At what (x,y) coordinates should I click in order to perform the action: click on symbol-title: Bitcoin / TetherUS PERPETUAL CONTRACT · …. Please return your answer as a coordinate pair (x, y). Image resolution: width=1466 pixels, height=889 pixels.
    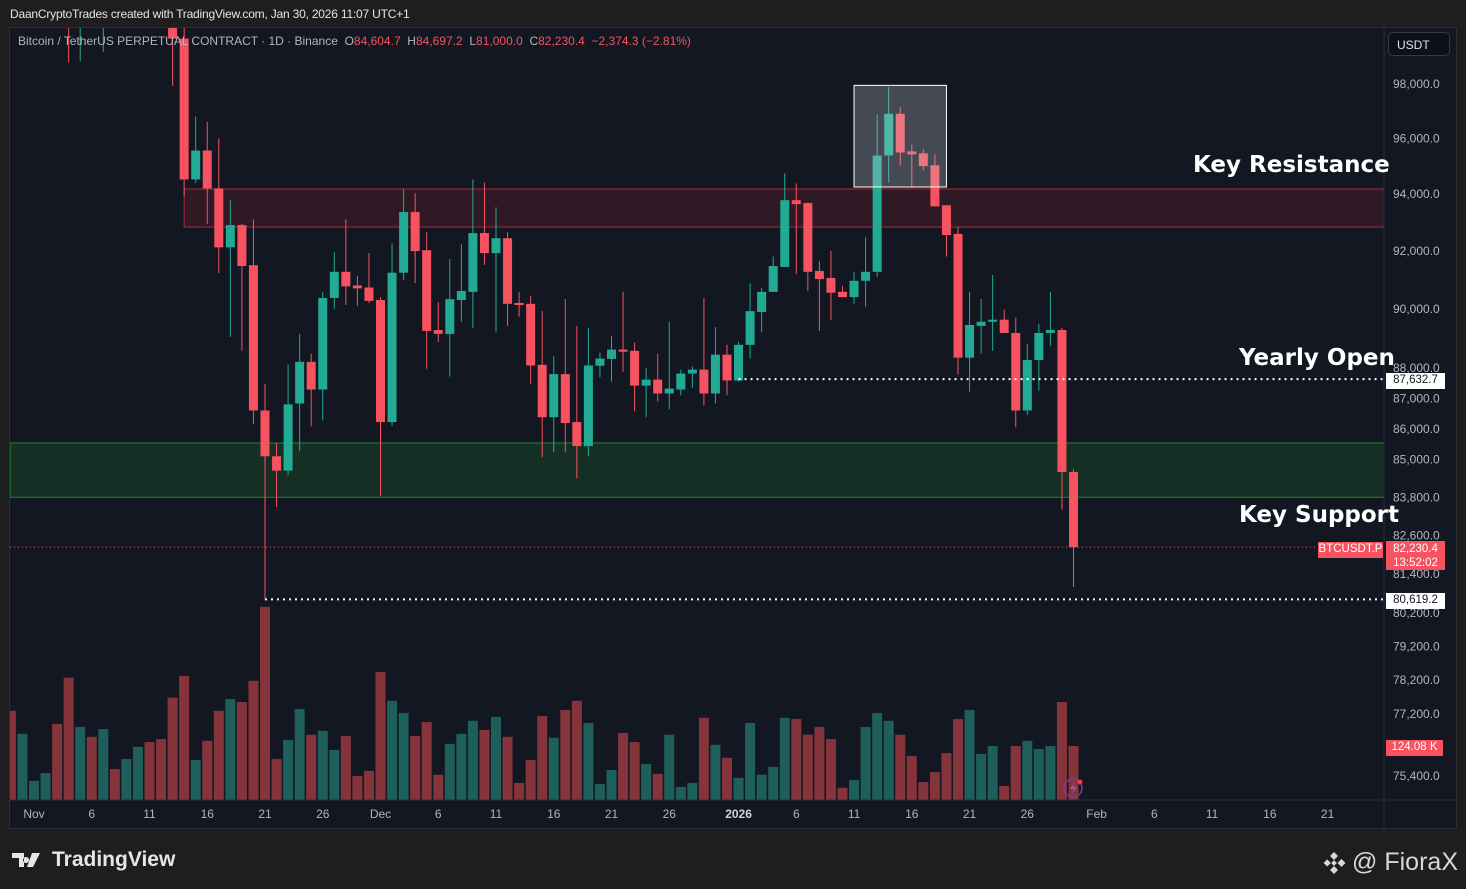
    Looking at the image, I should click on (178, 41).